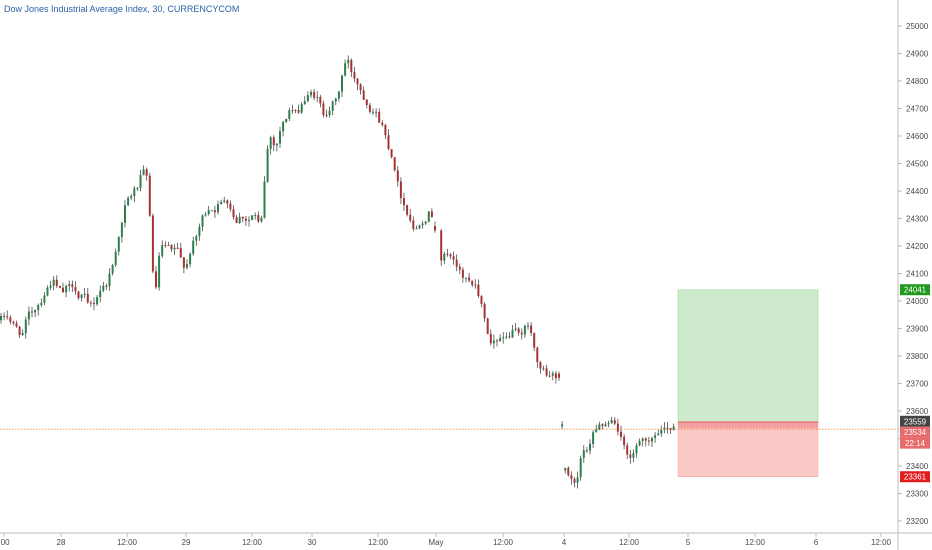  Describe the element at coordinates (917, 191) in the screenshot. I see `price-tick-label: 24400` at that location.